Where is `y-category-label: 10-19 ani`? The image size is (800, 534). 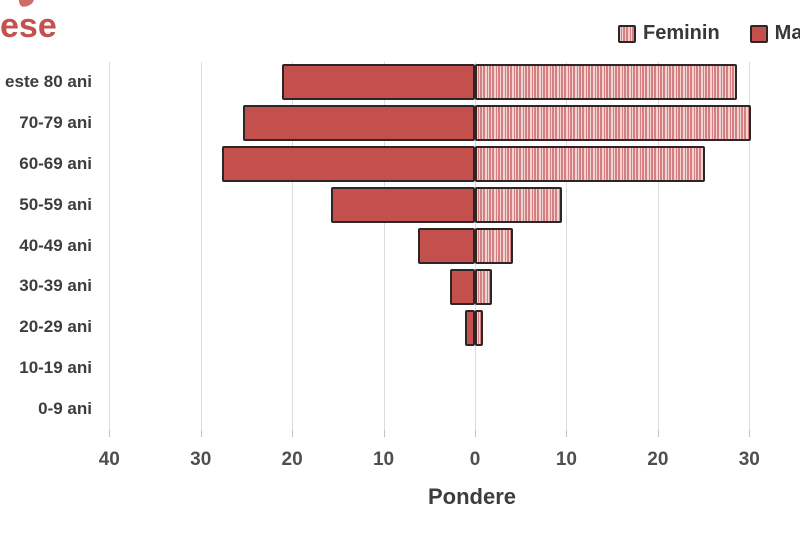 y-category-label: 10-19 ani is located at coordinates (55, 368).